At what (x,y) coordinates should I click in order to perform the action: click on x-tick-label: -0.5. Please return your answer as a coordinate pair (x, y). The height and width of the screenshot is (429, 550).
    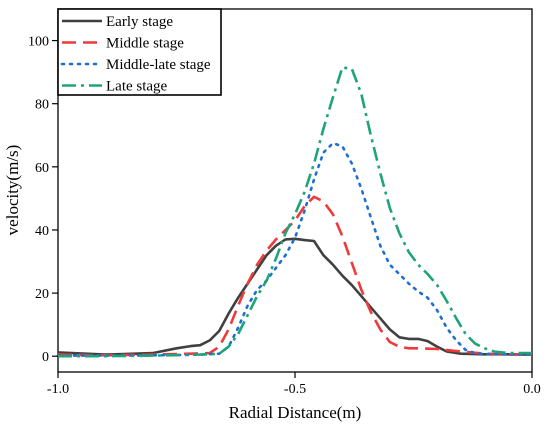
    Looking at the image, I should click on (295, 389).